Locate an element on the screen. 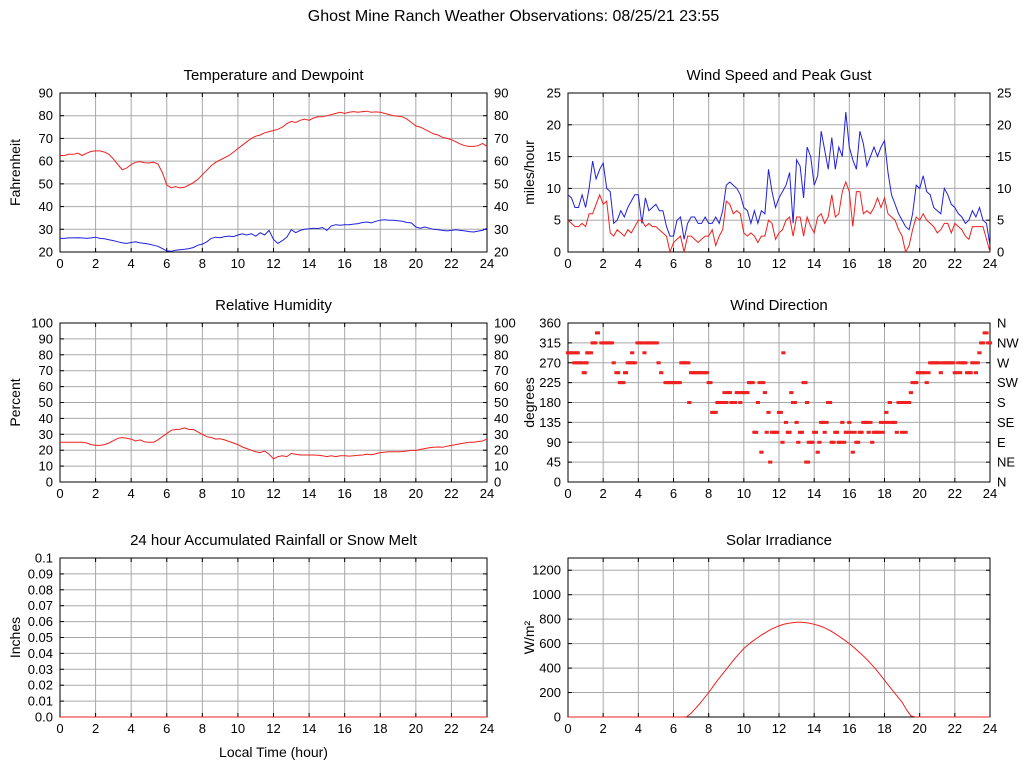 This screenshot has width=1027, height=772. x-tick-label: 12 is located at coordinates (273, 728).